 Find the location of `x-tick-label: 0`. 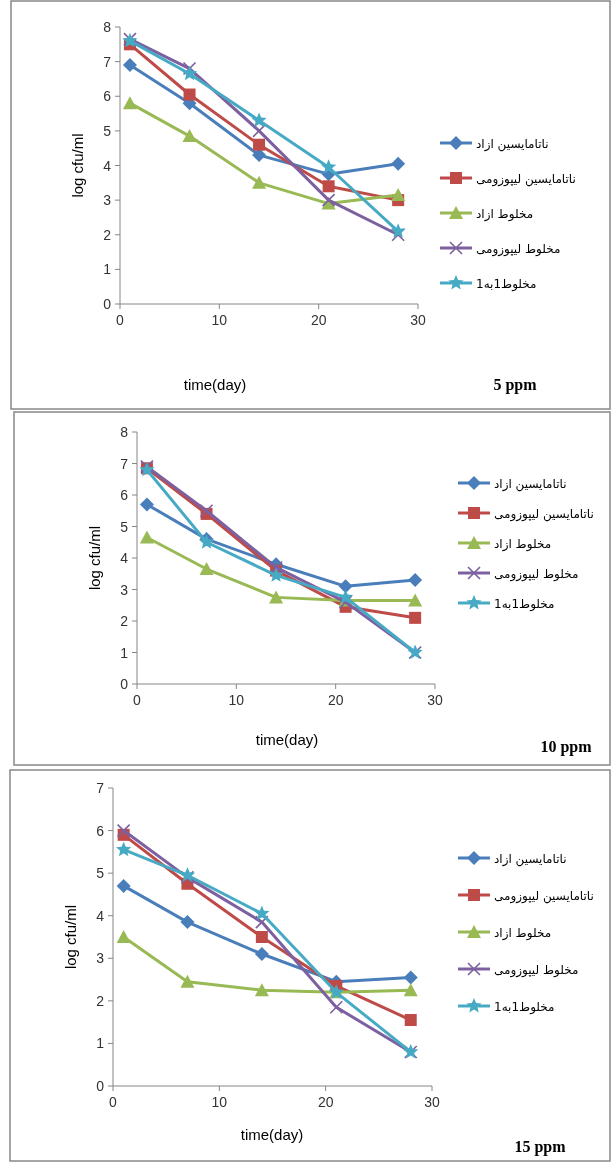

x-tick-label: 0 is located at coordinates (137, 700).